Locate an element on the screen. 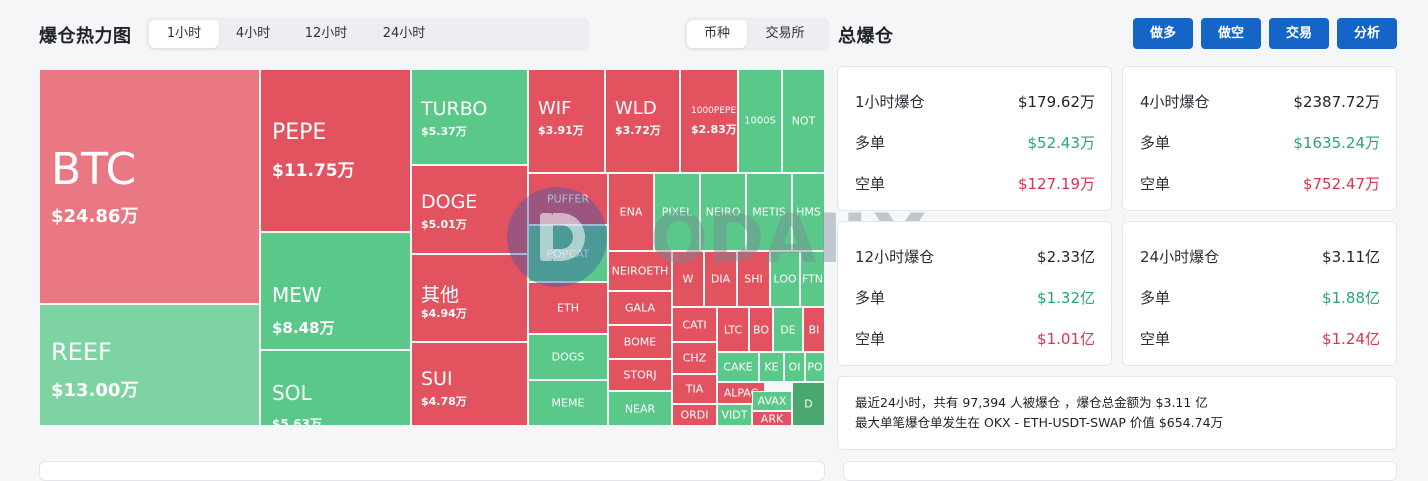 This screenshot has width=1428, height=481. heatmap-cell-name: PO is located at coordinates (815, 367).